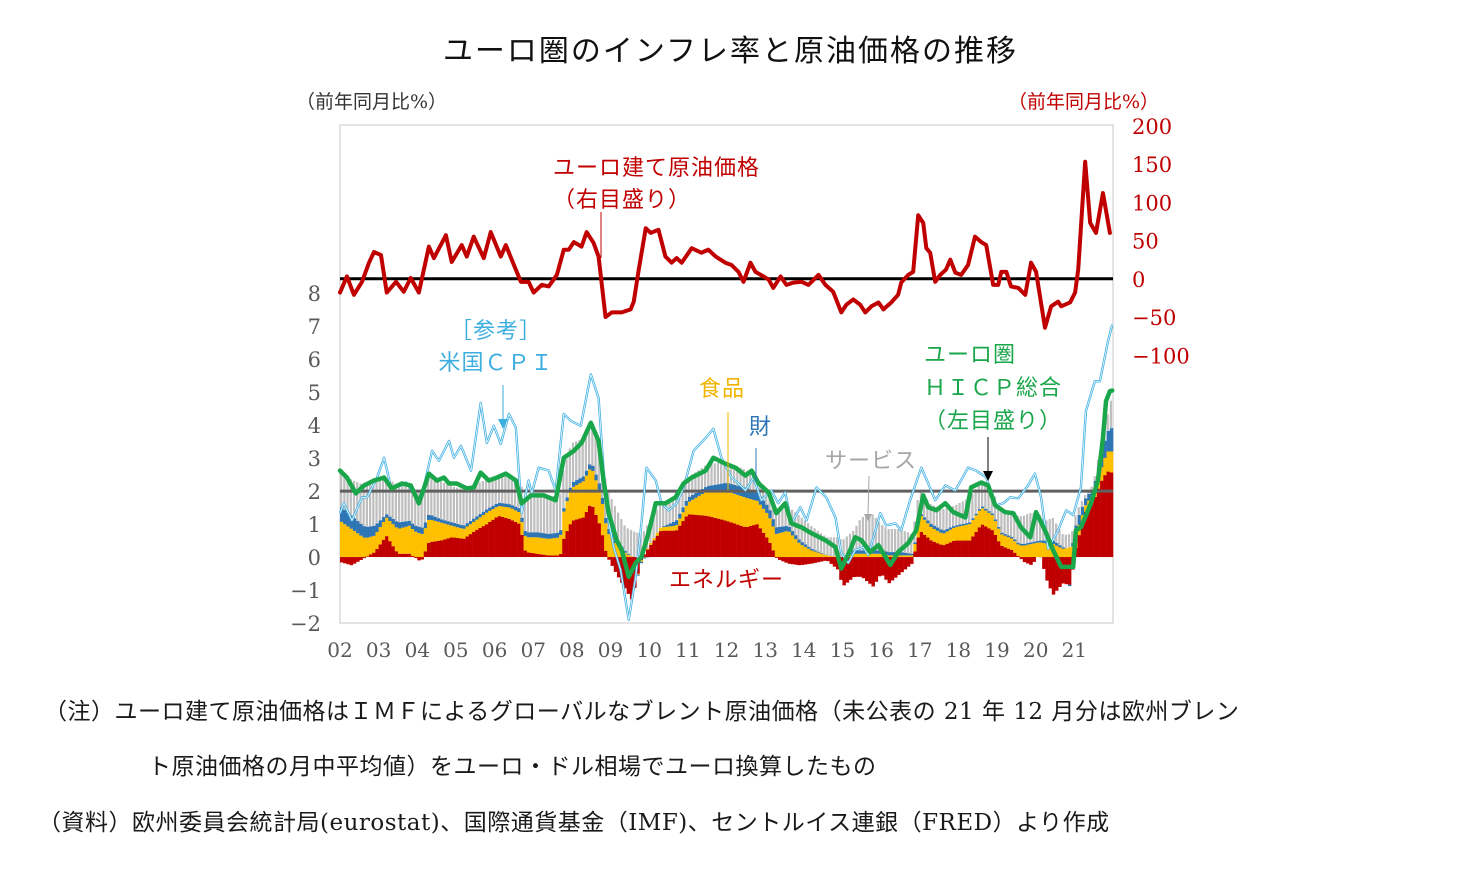 This screenshot has width=1481, height=879. I want to click on x-tick-label: 19, so click(996, 650).